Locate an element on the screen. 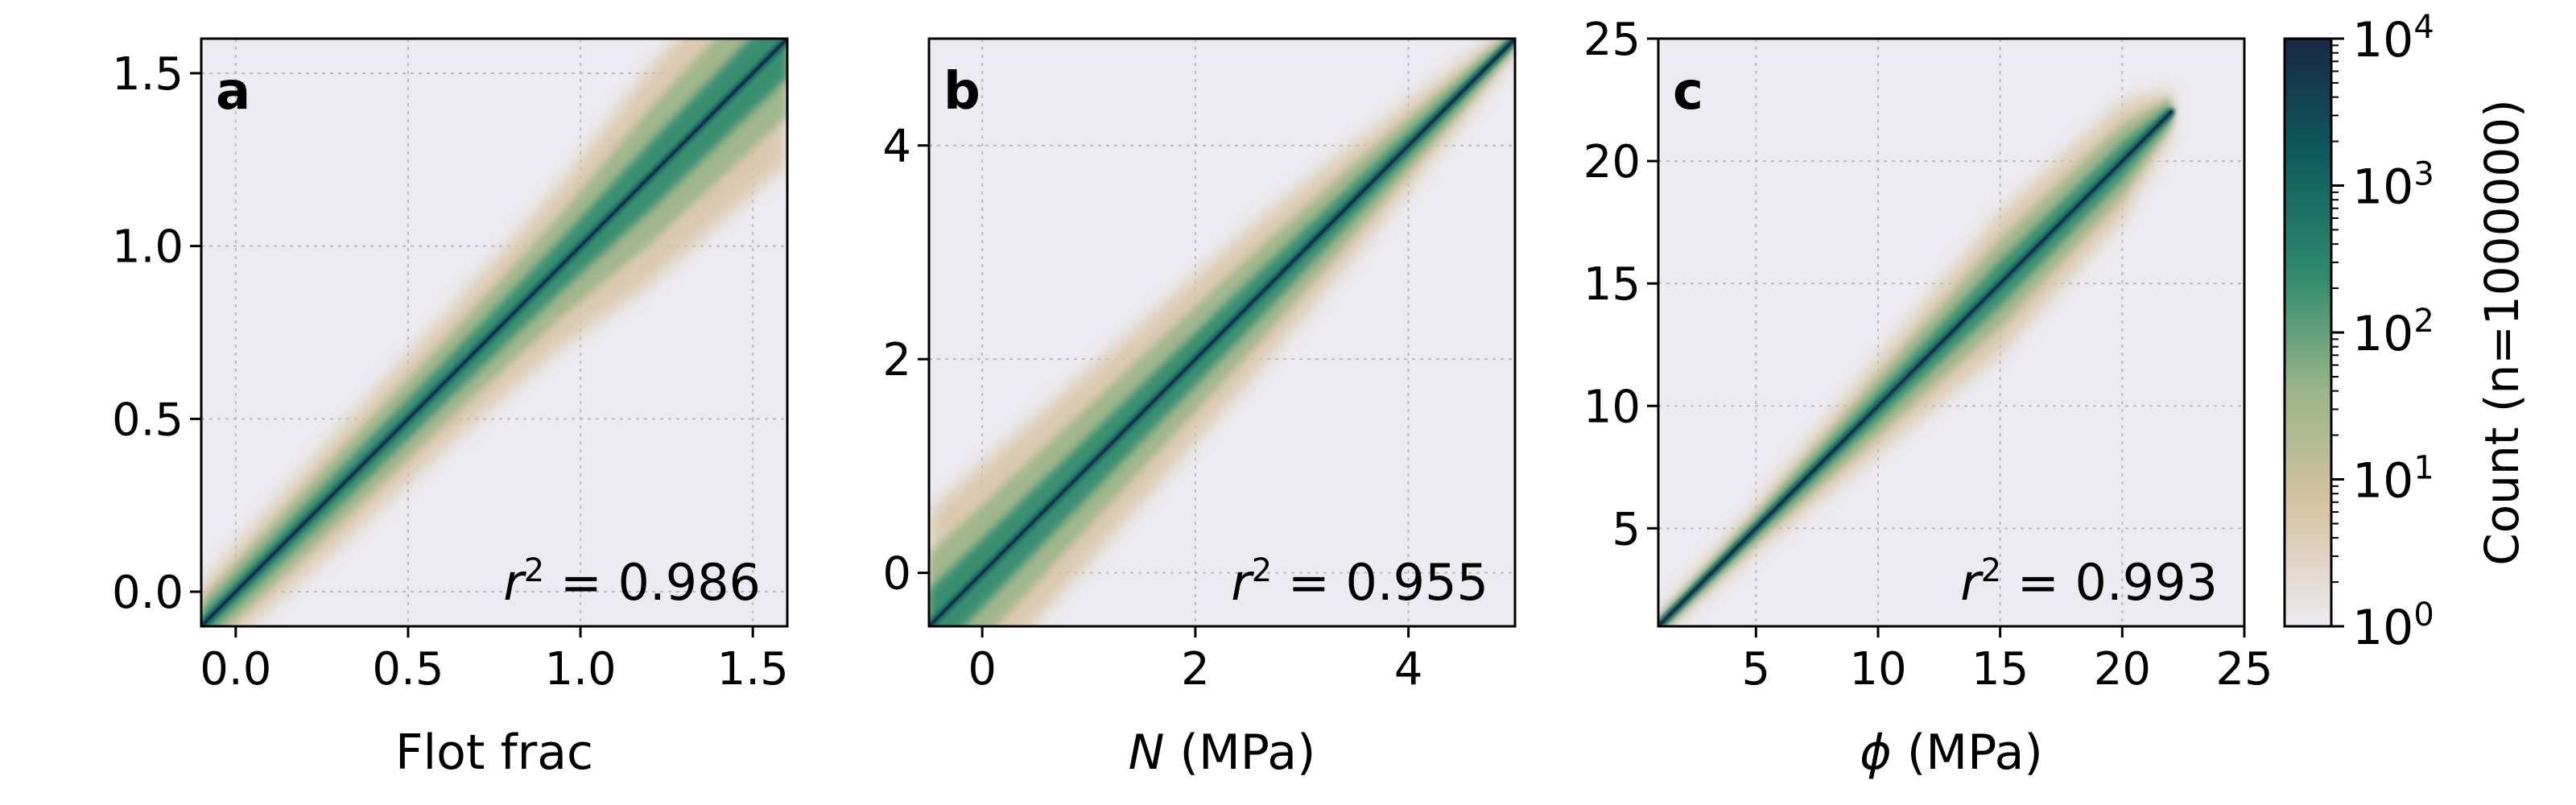 This screenshot has height=805, width=2576. y-tick-label: 4 is located at coordinates (896, 147).